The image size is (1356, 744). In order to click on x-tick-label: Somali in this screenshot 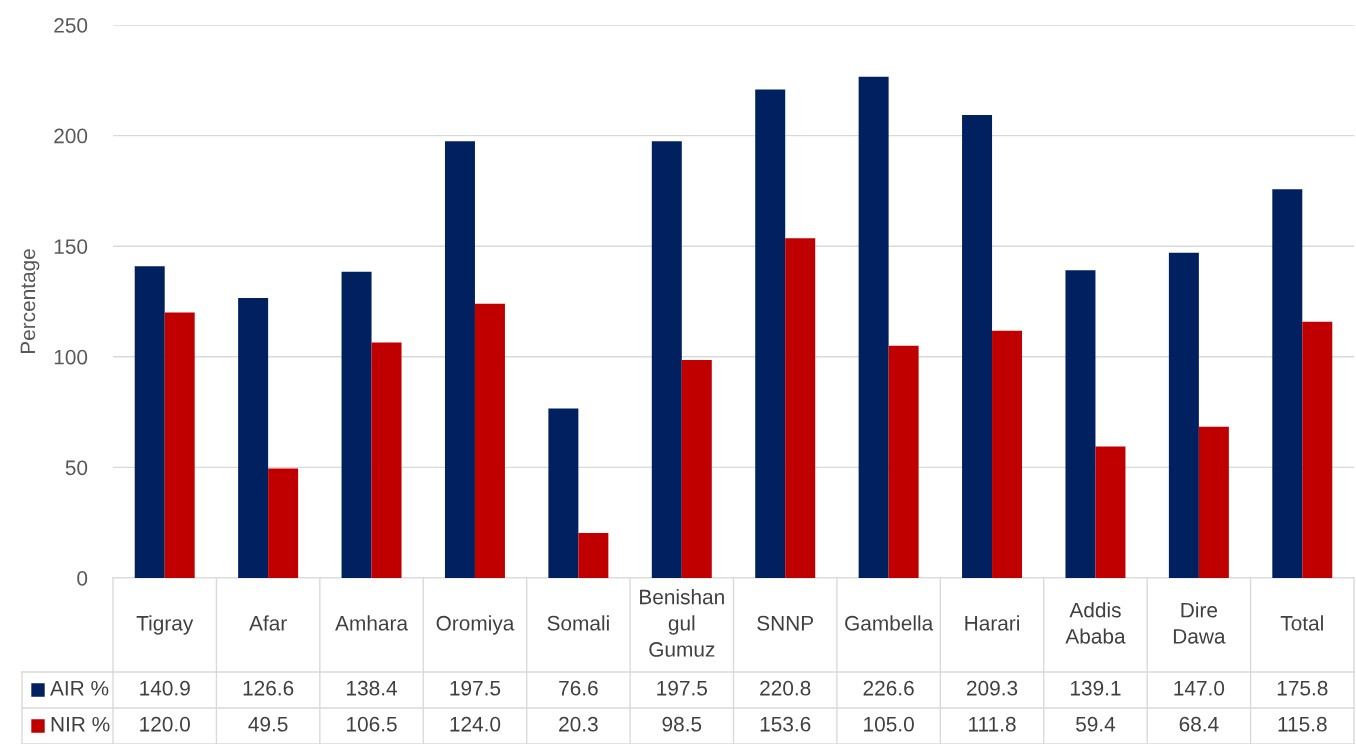, I will do `click(578, 623)`.